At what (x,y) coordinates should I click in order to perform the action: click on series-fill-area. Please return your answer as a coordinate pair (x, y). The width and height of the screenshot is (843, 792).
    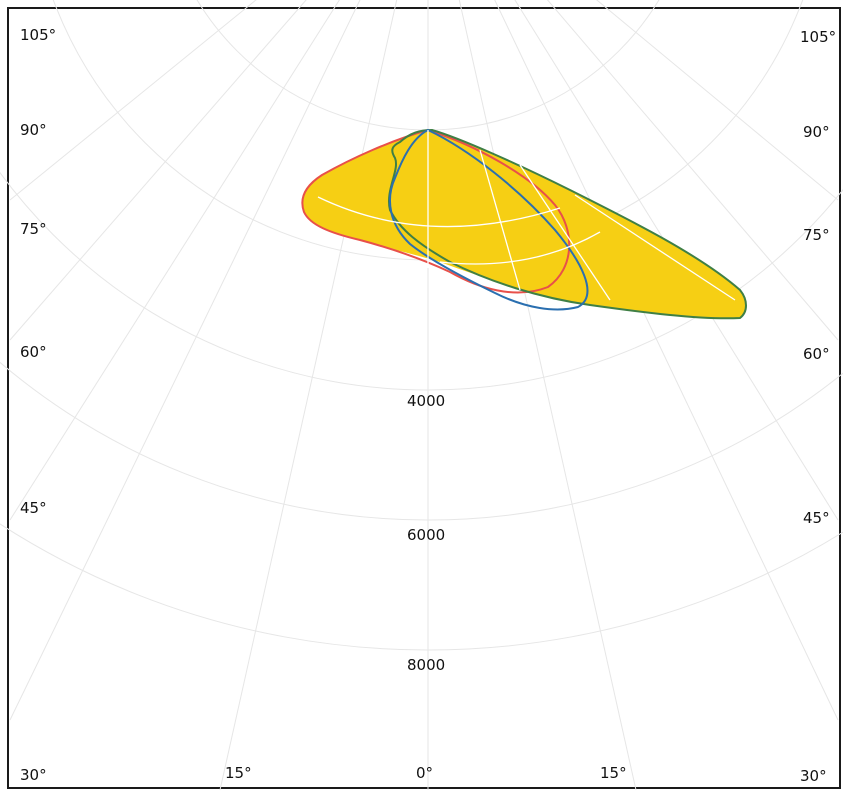
    Looking at the image, I should click on (524, 224).